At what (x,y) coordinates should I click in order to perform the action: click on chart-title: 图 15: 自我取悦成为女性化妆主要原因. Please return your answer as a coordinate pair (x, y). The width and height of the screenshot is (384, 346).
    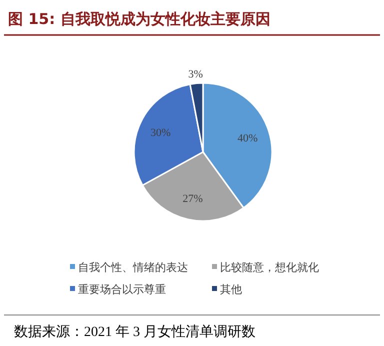
    Looking at the image, I should click on (139, 19).